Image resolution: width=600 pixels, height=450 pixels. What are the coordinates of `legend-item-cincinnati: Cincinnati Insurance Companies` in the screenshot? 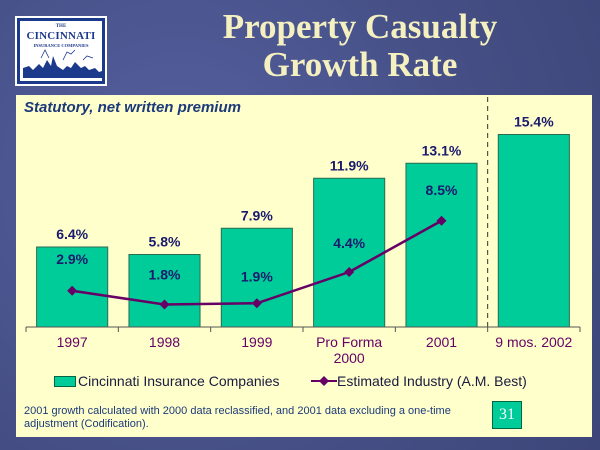 It's located at (167, 381).